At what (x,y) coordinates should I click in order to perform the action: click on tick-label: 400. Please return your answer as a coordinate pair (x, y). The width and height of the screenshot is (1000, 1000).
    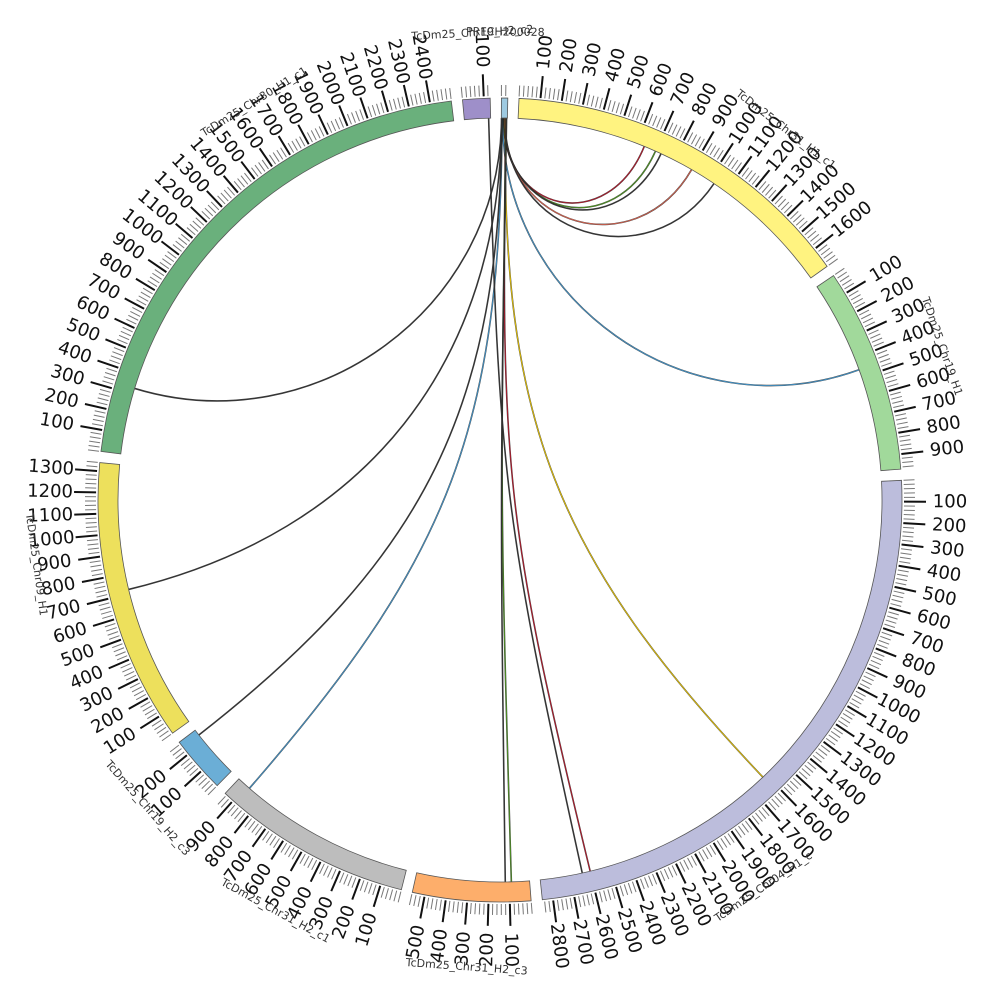
    Looking at the image, I should click on (943, 573).